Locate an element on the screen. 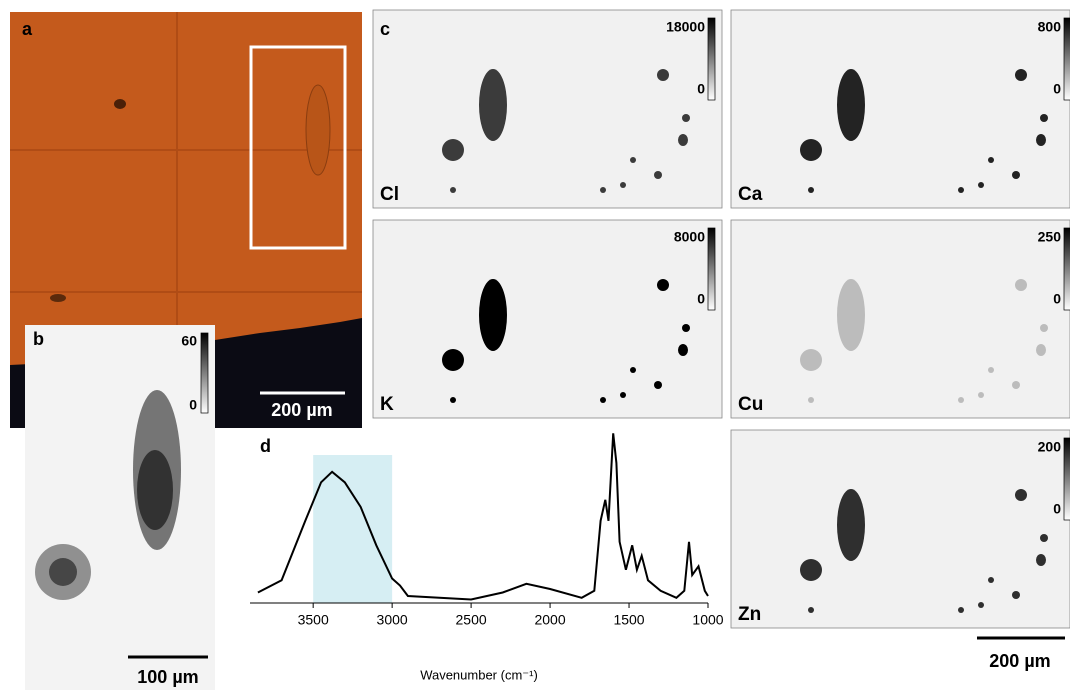  panel-label: a is located at coordinates (27, 29).